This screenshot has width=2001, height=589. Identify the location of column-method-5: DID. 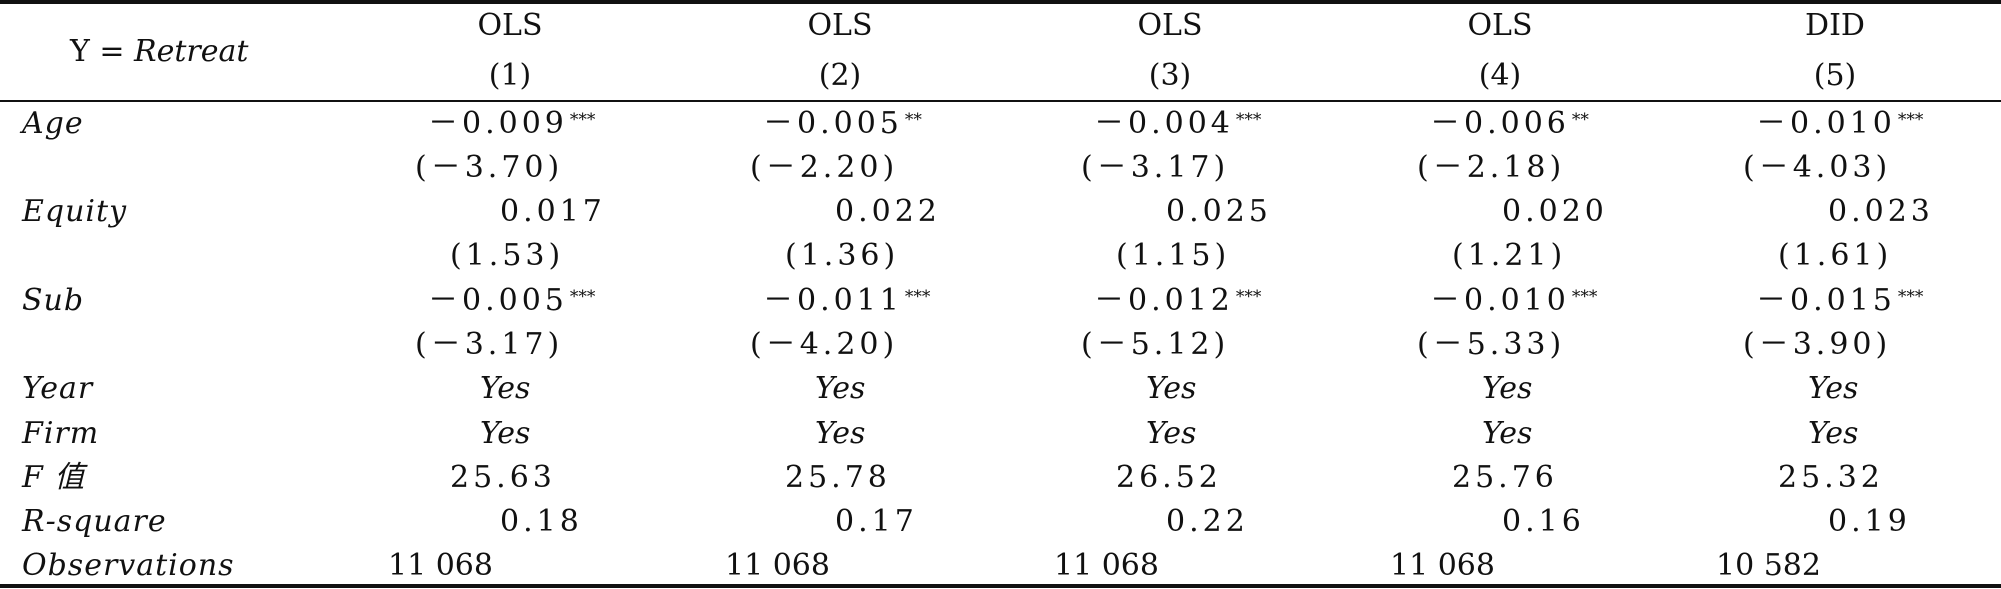
(1835, 25).